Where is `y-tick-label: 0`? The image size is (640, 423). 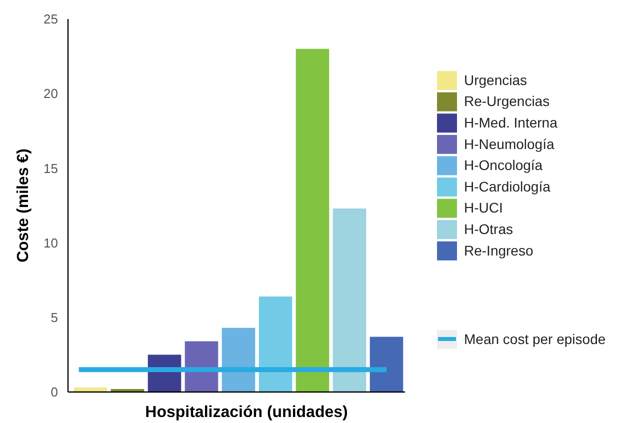
y-tick-label: 0 is located at coordinates (54, 392).